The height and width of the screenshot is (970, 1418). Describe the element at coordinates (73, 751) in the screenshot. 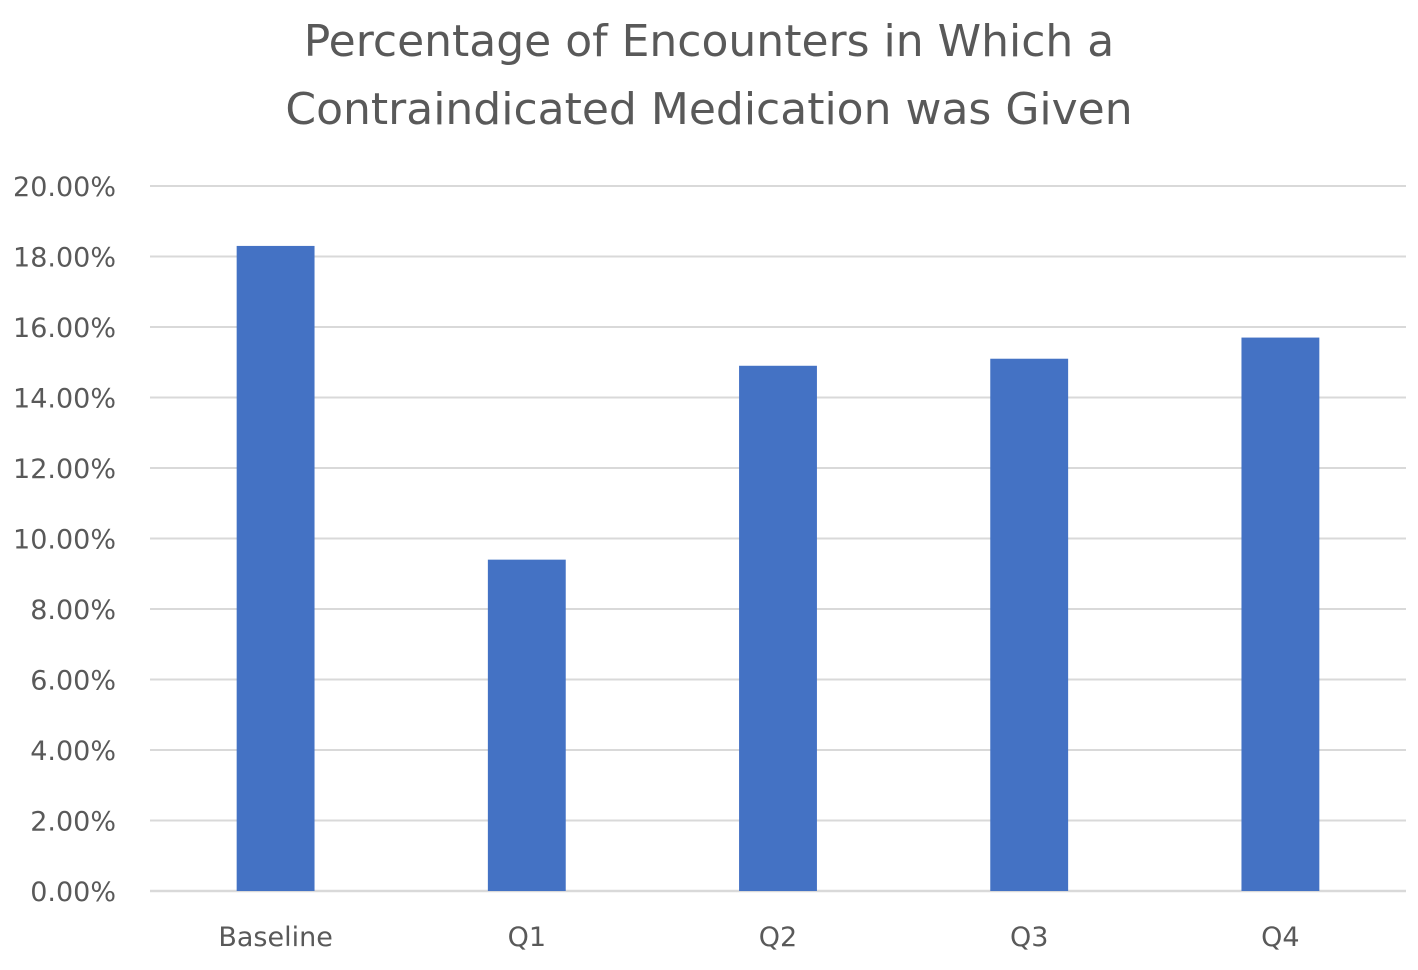

I see `y-tick-label: 4.00%` at that location.